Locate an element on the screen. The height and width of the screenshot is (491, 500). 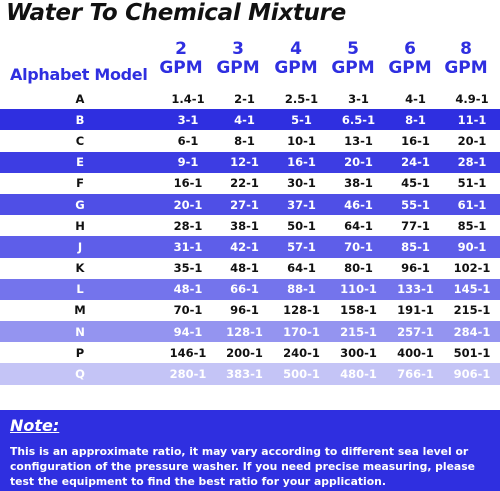
ratio-cell: 57-1 is located at coordinates (301, 247).